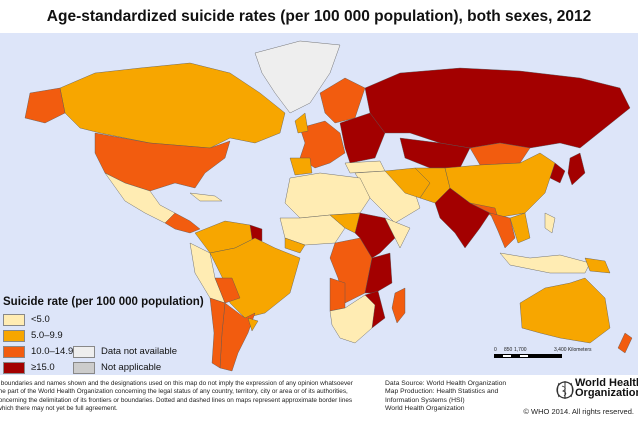  What do you see at coordinates (103, 302) in the screenshot?
I see `legend-title: Suicide rate (per 100 000 population)` at bounding box center [103, 302].